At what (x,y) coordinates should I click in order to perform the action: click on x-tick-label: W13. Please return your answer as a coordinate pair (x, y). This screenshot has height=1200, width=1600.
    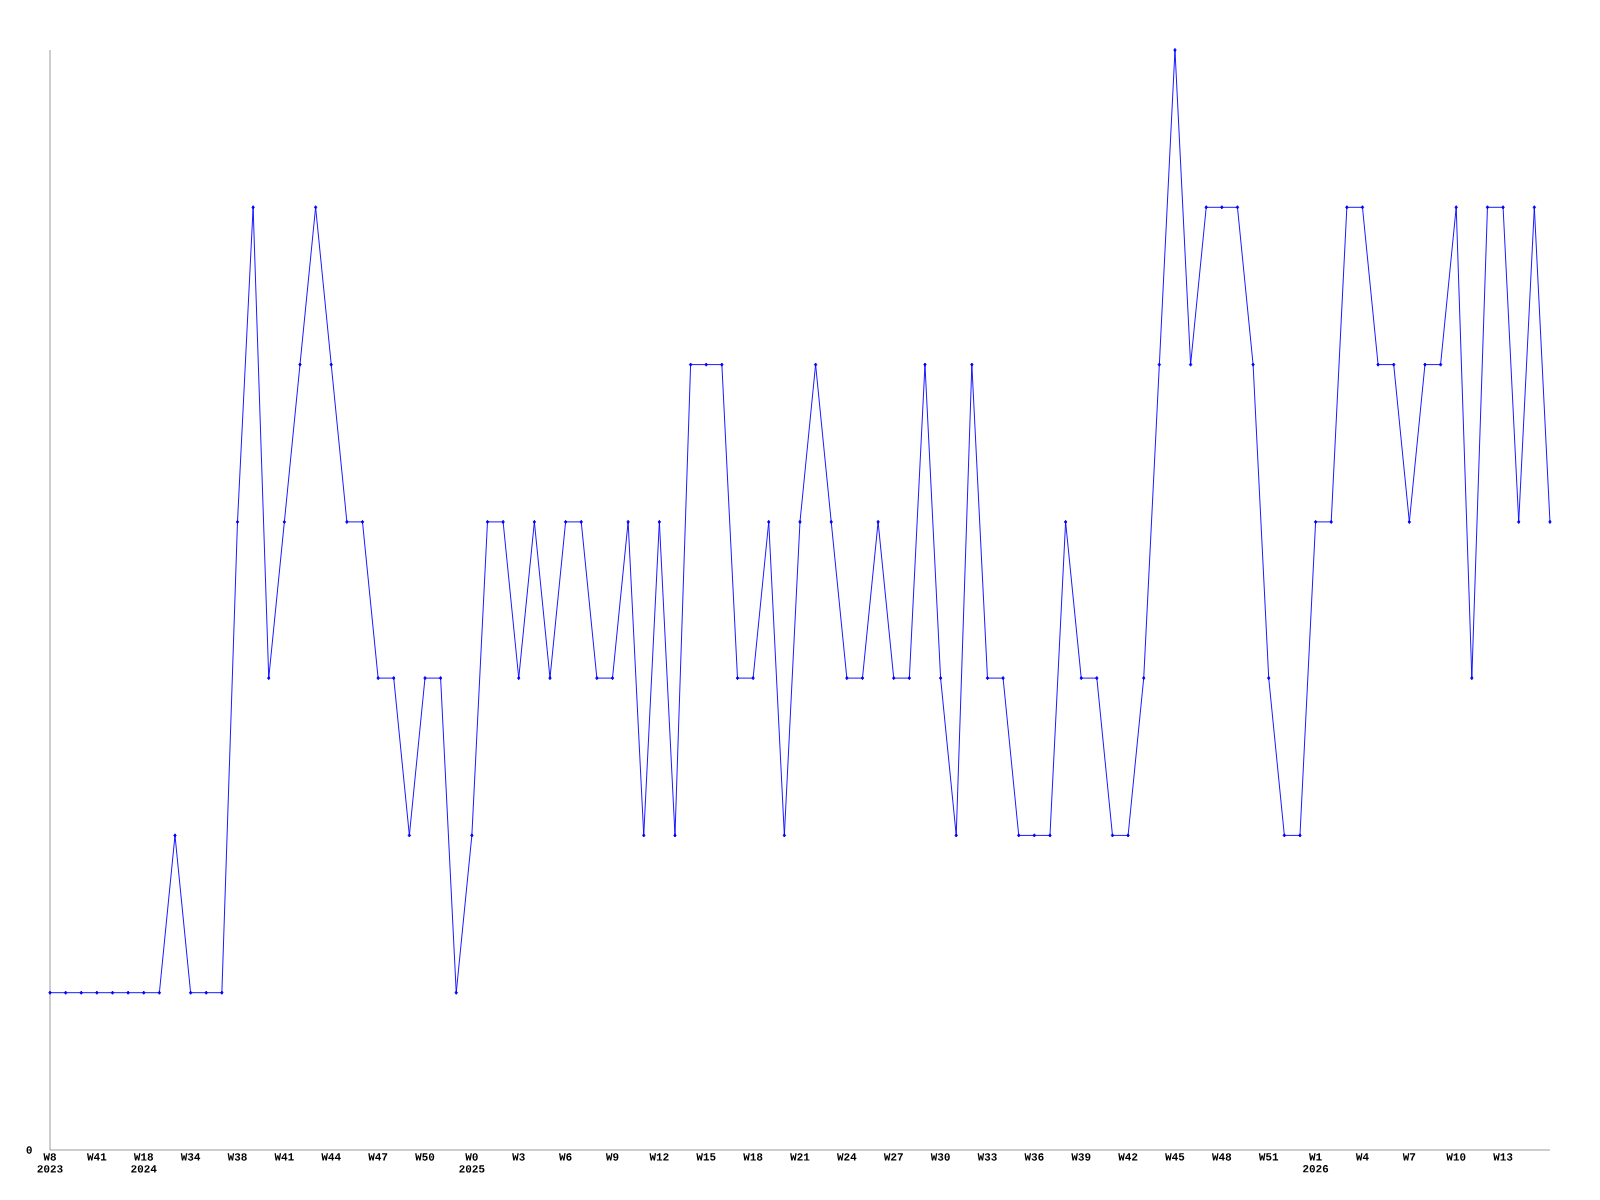
    Looking at the image, I should click on (1503, 1157).